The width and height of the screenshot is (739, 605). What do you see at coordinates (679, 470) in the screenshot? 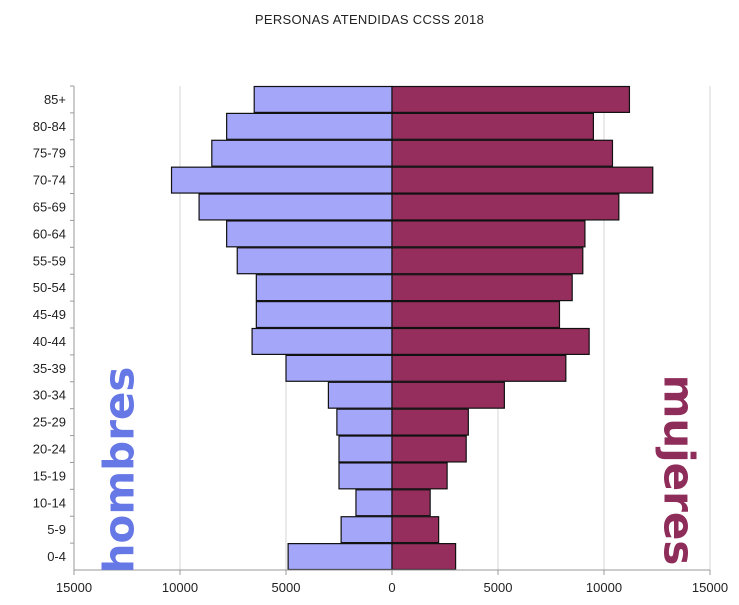
I see `series-label-mujeres: mujeres` at bounding box center [679, 470].